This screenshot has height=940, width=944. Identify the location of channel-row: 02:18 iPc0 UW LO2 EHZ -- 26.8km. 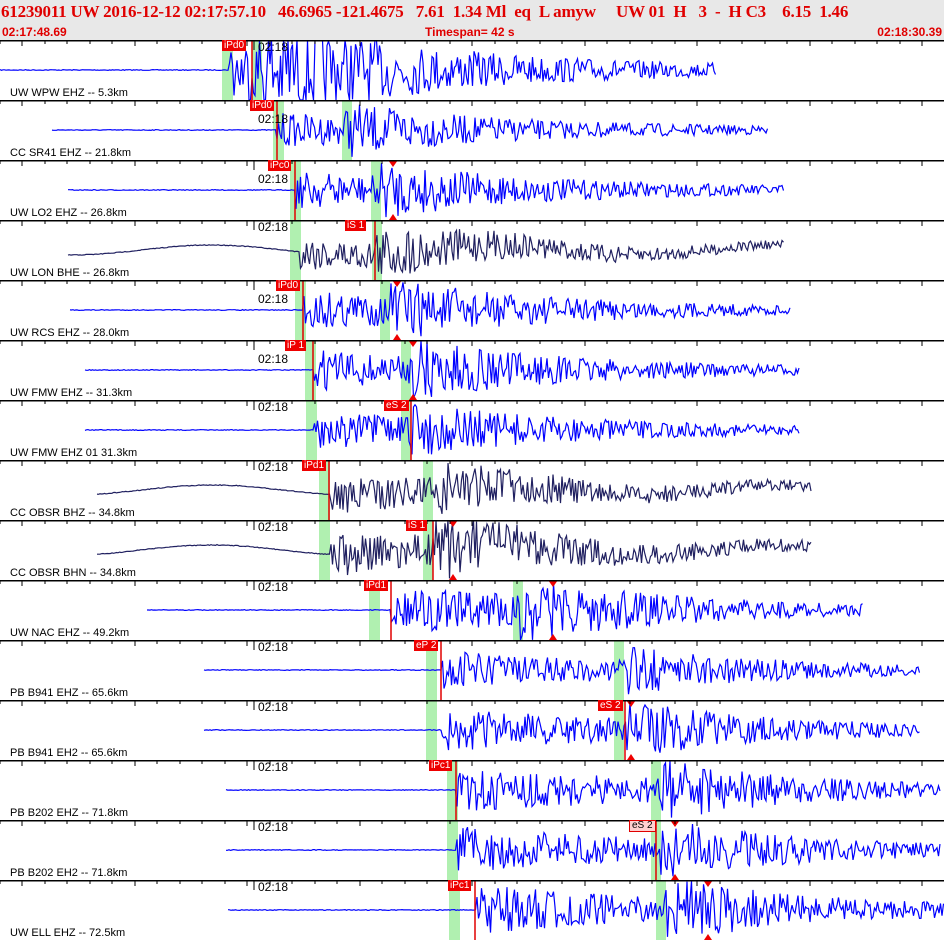
(472, 190).